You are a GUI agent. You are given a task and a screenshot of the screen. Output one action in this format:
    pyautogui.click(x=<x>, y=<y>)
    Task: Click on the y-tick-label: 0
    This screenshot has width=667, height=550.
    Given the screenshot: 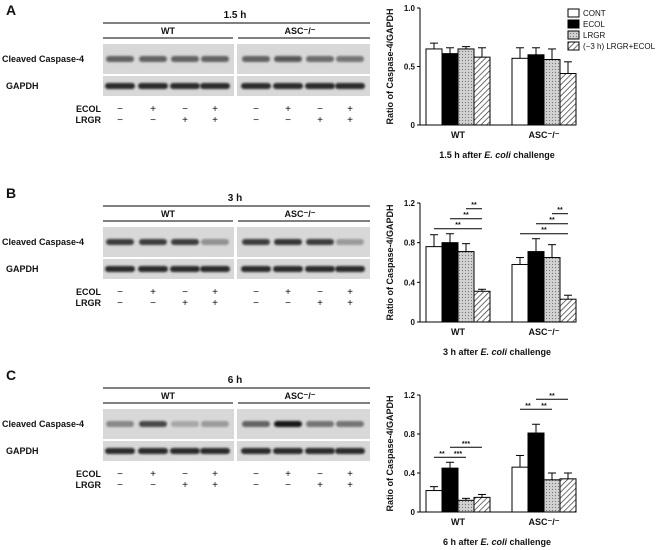 What is the action you would take?
    pyautogui.click(x=413, y=125)
    